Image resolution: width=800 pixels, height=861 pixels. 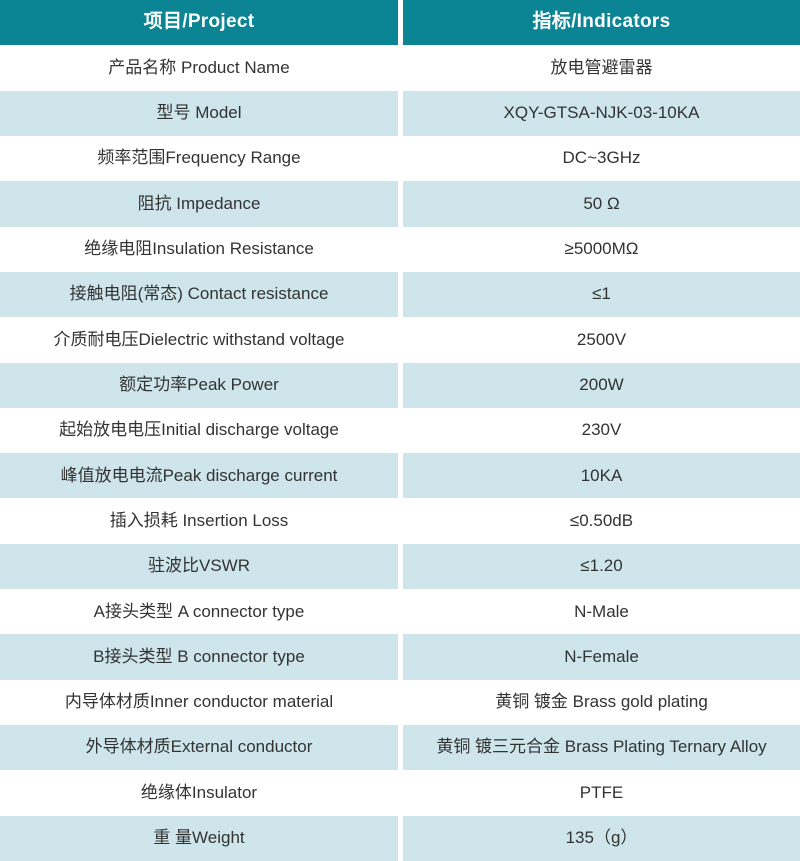 I want to click on table-row: 频率范围Frequency Range DC~3GHz, so click(x=400, y=158).